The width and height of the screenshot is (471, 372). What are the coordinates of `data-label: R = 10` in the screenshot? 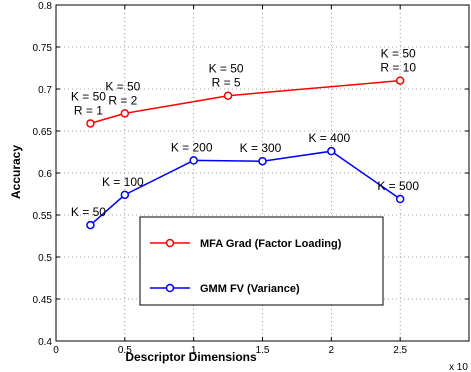 It's located at (398, 68).